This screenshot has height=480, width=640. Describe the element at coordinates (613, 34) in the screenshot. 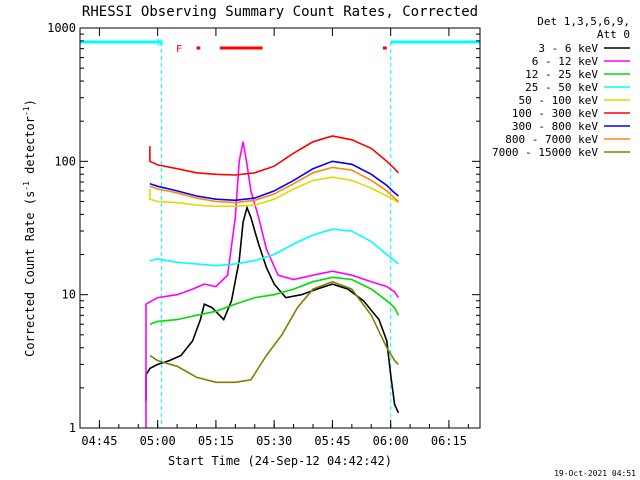

I see `legend-header-line-2: Att 0` at that location.